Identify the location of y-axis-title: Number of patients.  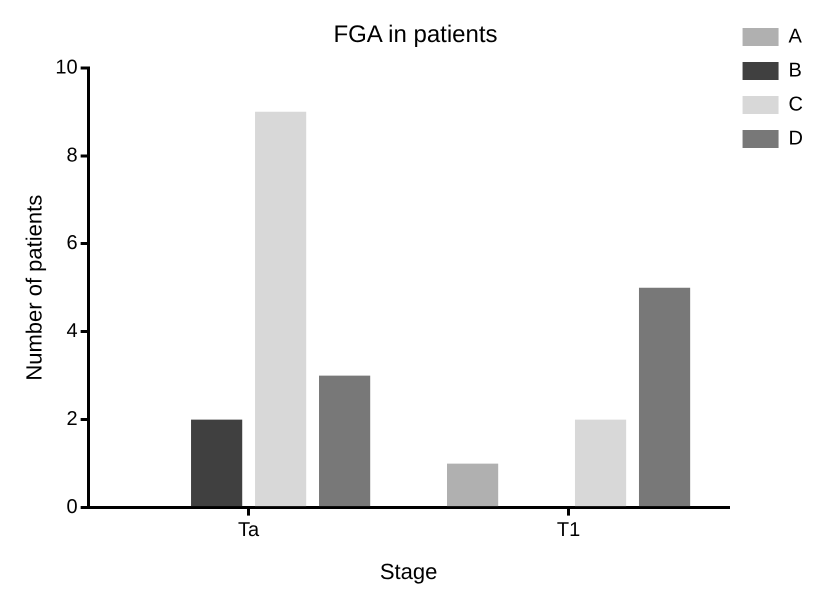
(33, 287).